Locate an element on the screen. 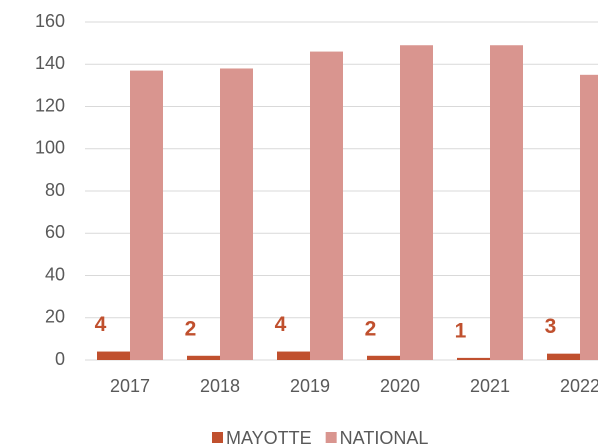 The image size is (598, 448). legend-label: MAYOTTE is located at coordinates (269, 438).